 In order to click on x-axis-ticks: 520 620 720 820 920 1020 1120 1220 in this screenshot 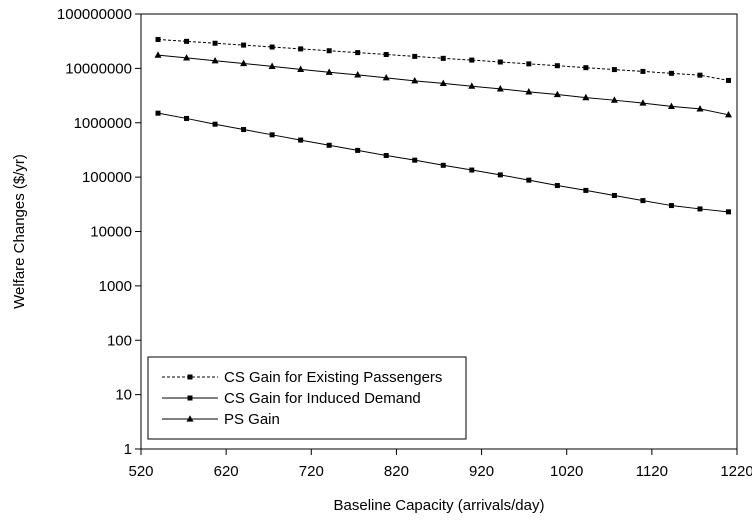, I will do `click(440, 464)`.